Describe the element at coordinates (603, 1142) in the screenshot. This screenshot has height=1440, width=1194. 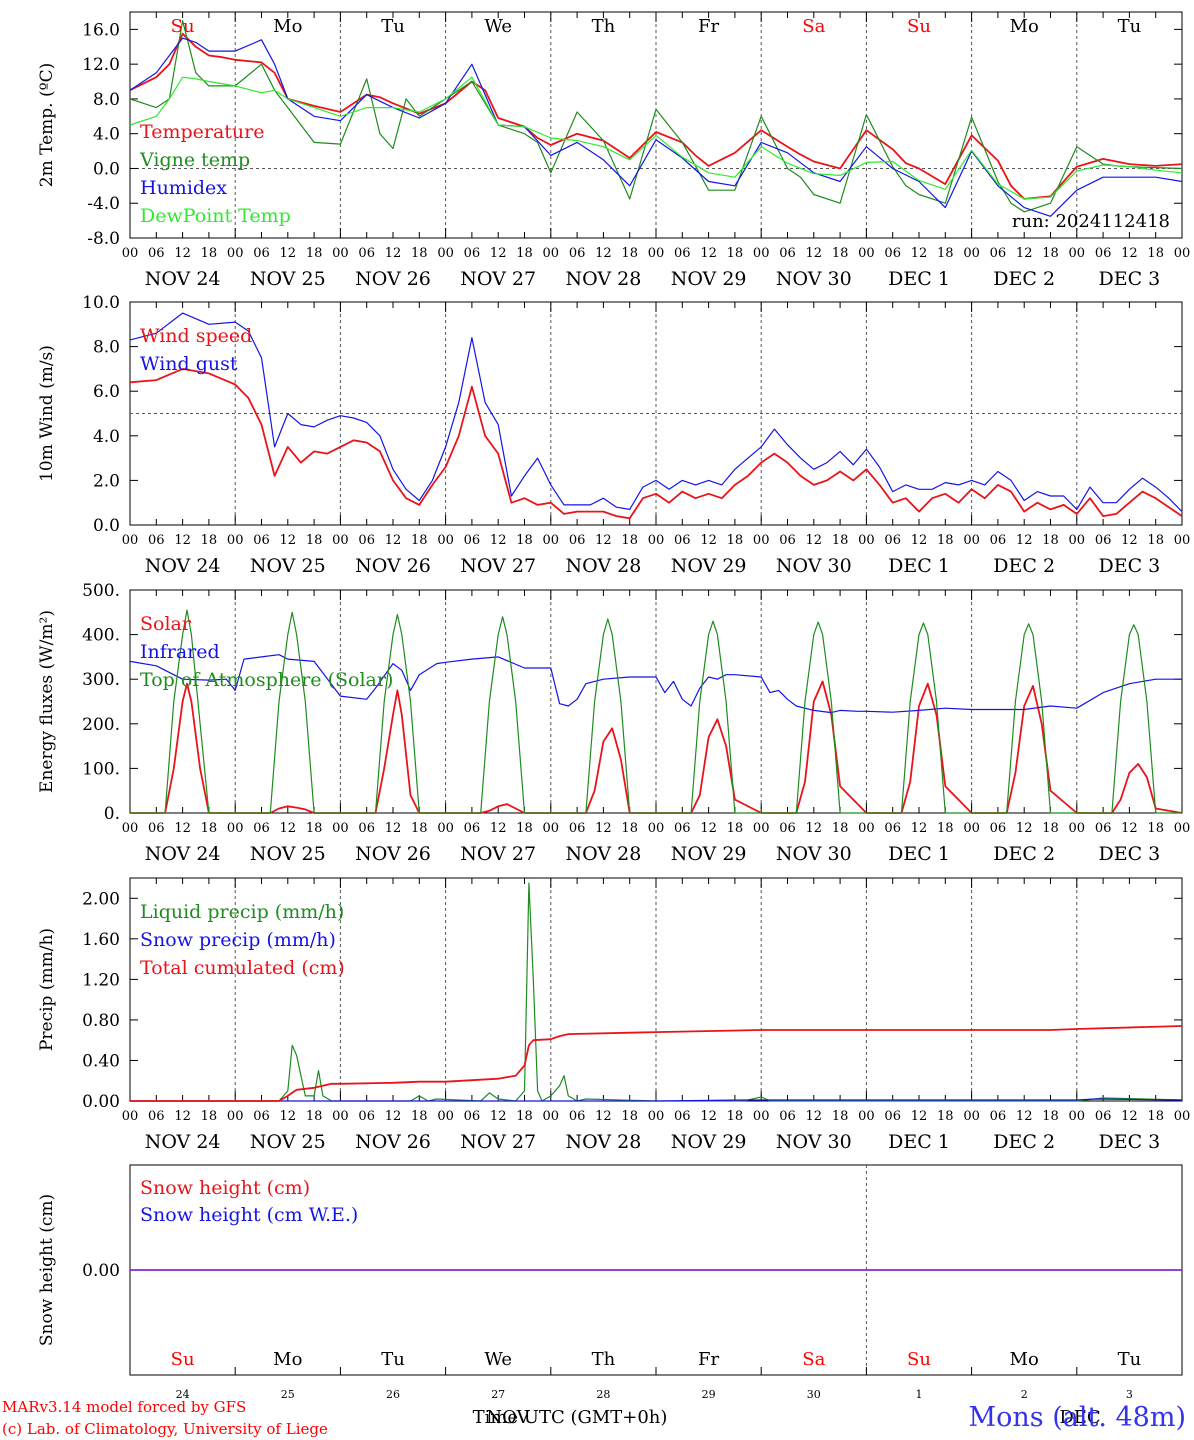
I see `date-label: NOV 28` at that location.